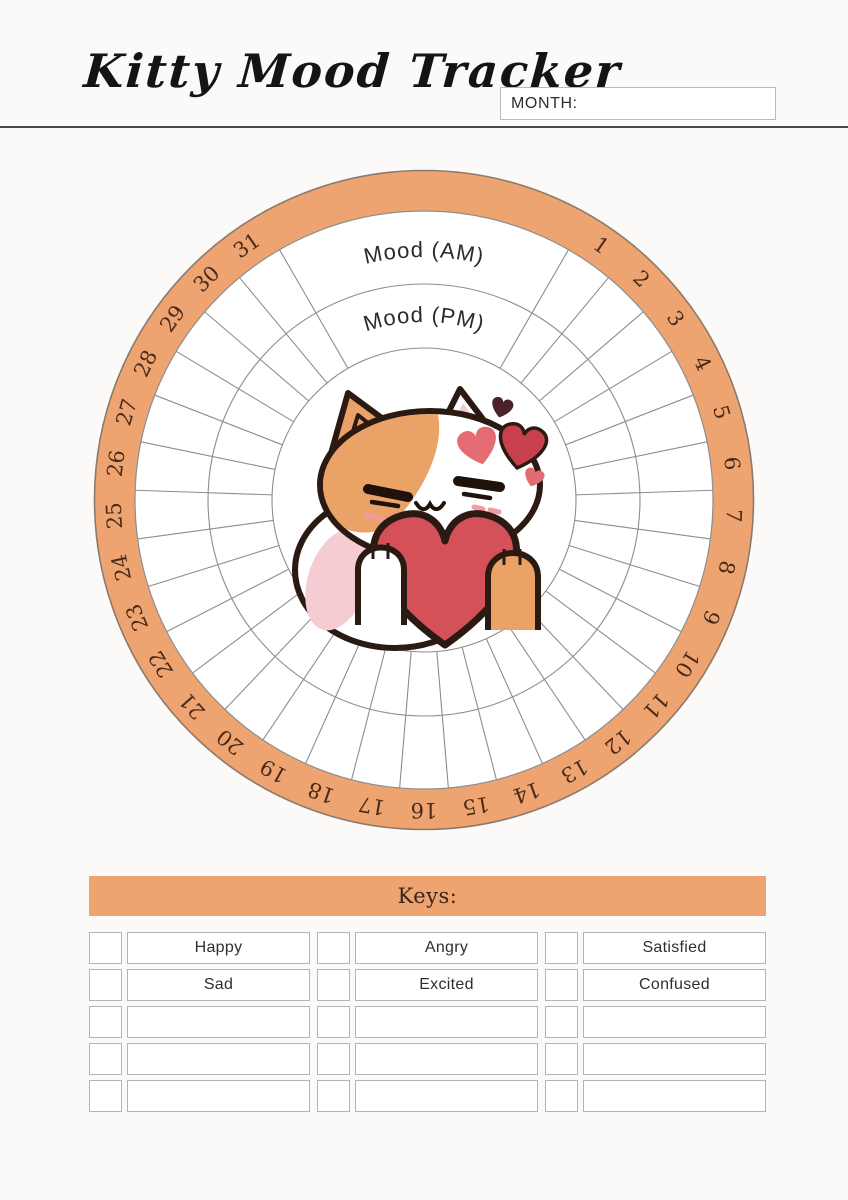 This screenshot has height=1200, width=848. Describe the element at coordinates (638, 103) in the screenshot. I see `month-input: MONTH:` at that location.